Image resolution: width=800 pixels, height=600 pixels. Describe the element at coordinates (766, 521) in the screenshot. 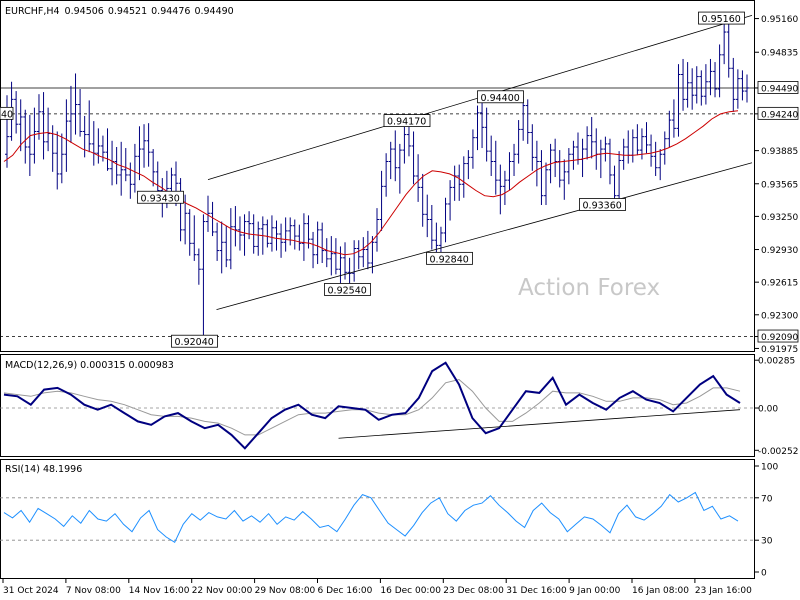

I see `rsi-y-axis: 100 70 30 0` at that location.